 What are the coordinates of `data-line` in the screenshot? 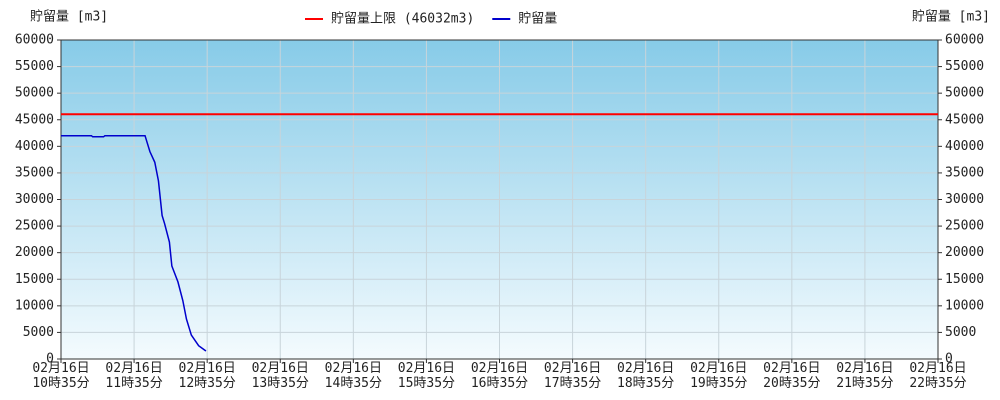 It's located at (134, 243).